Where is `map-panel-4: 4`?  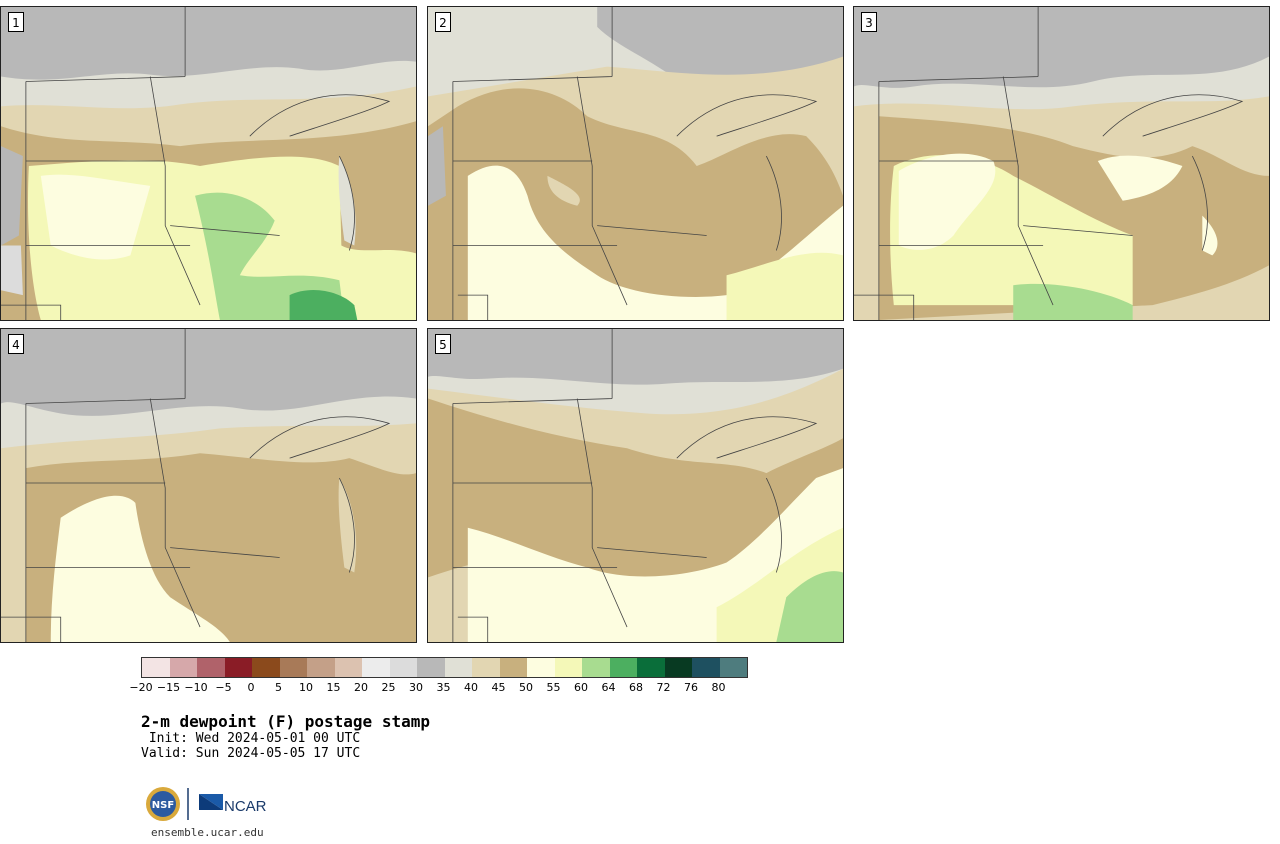
map-panel-4: 4 is located at coordinates (208, 485).